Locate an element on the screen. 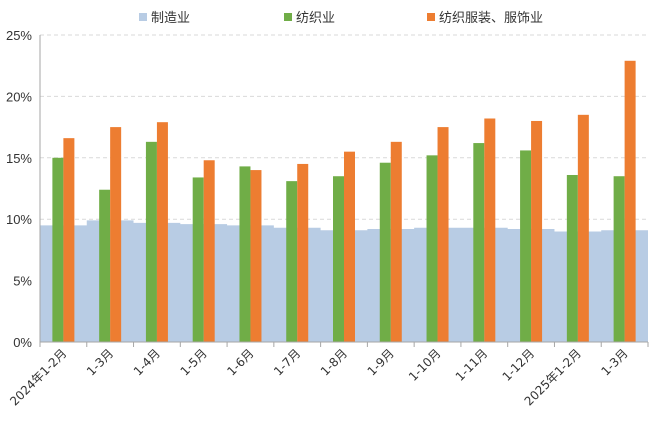 Image resolution: width=660 pixels, height=431 pixels. x-tick-label-2: 1-4月 is located at coordinates (147, 362).